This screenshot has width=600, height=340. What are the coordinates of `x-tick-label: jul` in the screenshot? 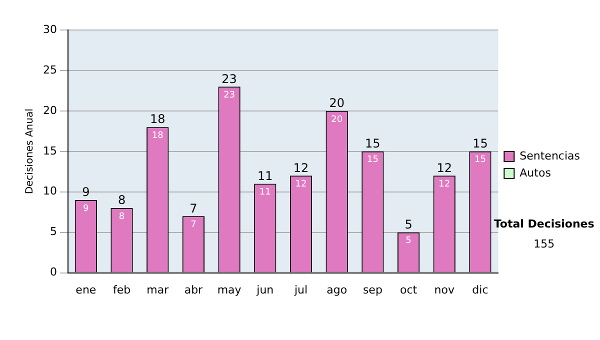 It's located at (300, 289).